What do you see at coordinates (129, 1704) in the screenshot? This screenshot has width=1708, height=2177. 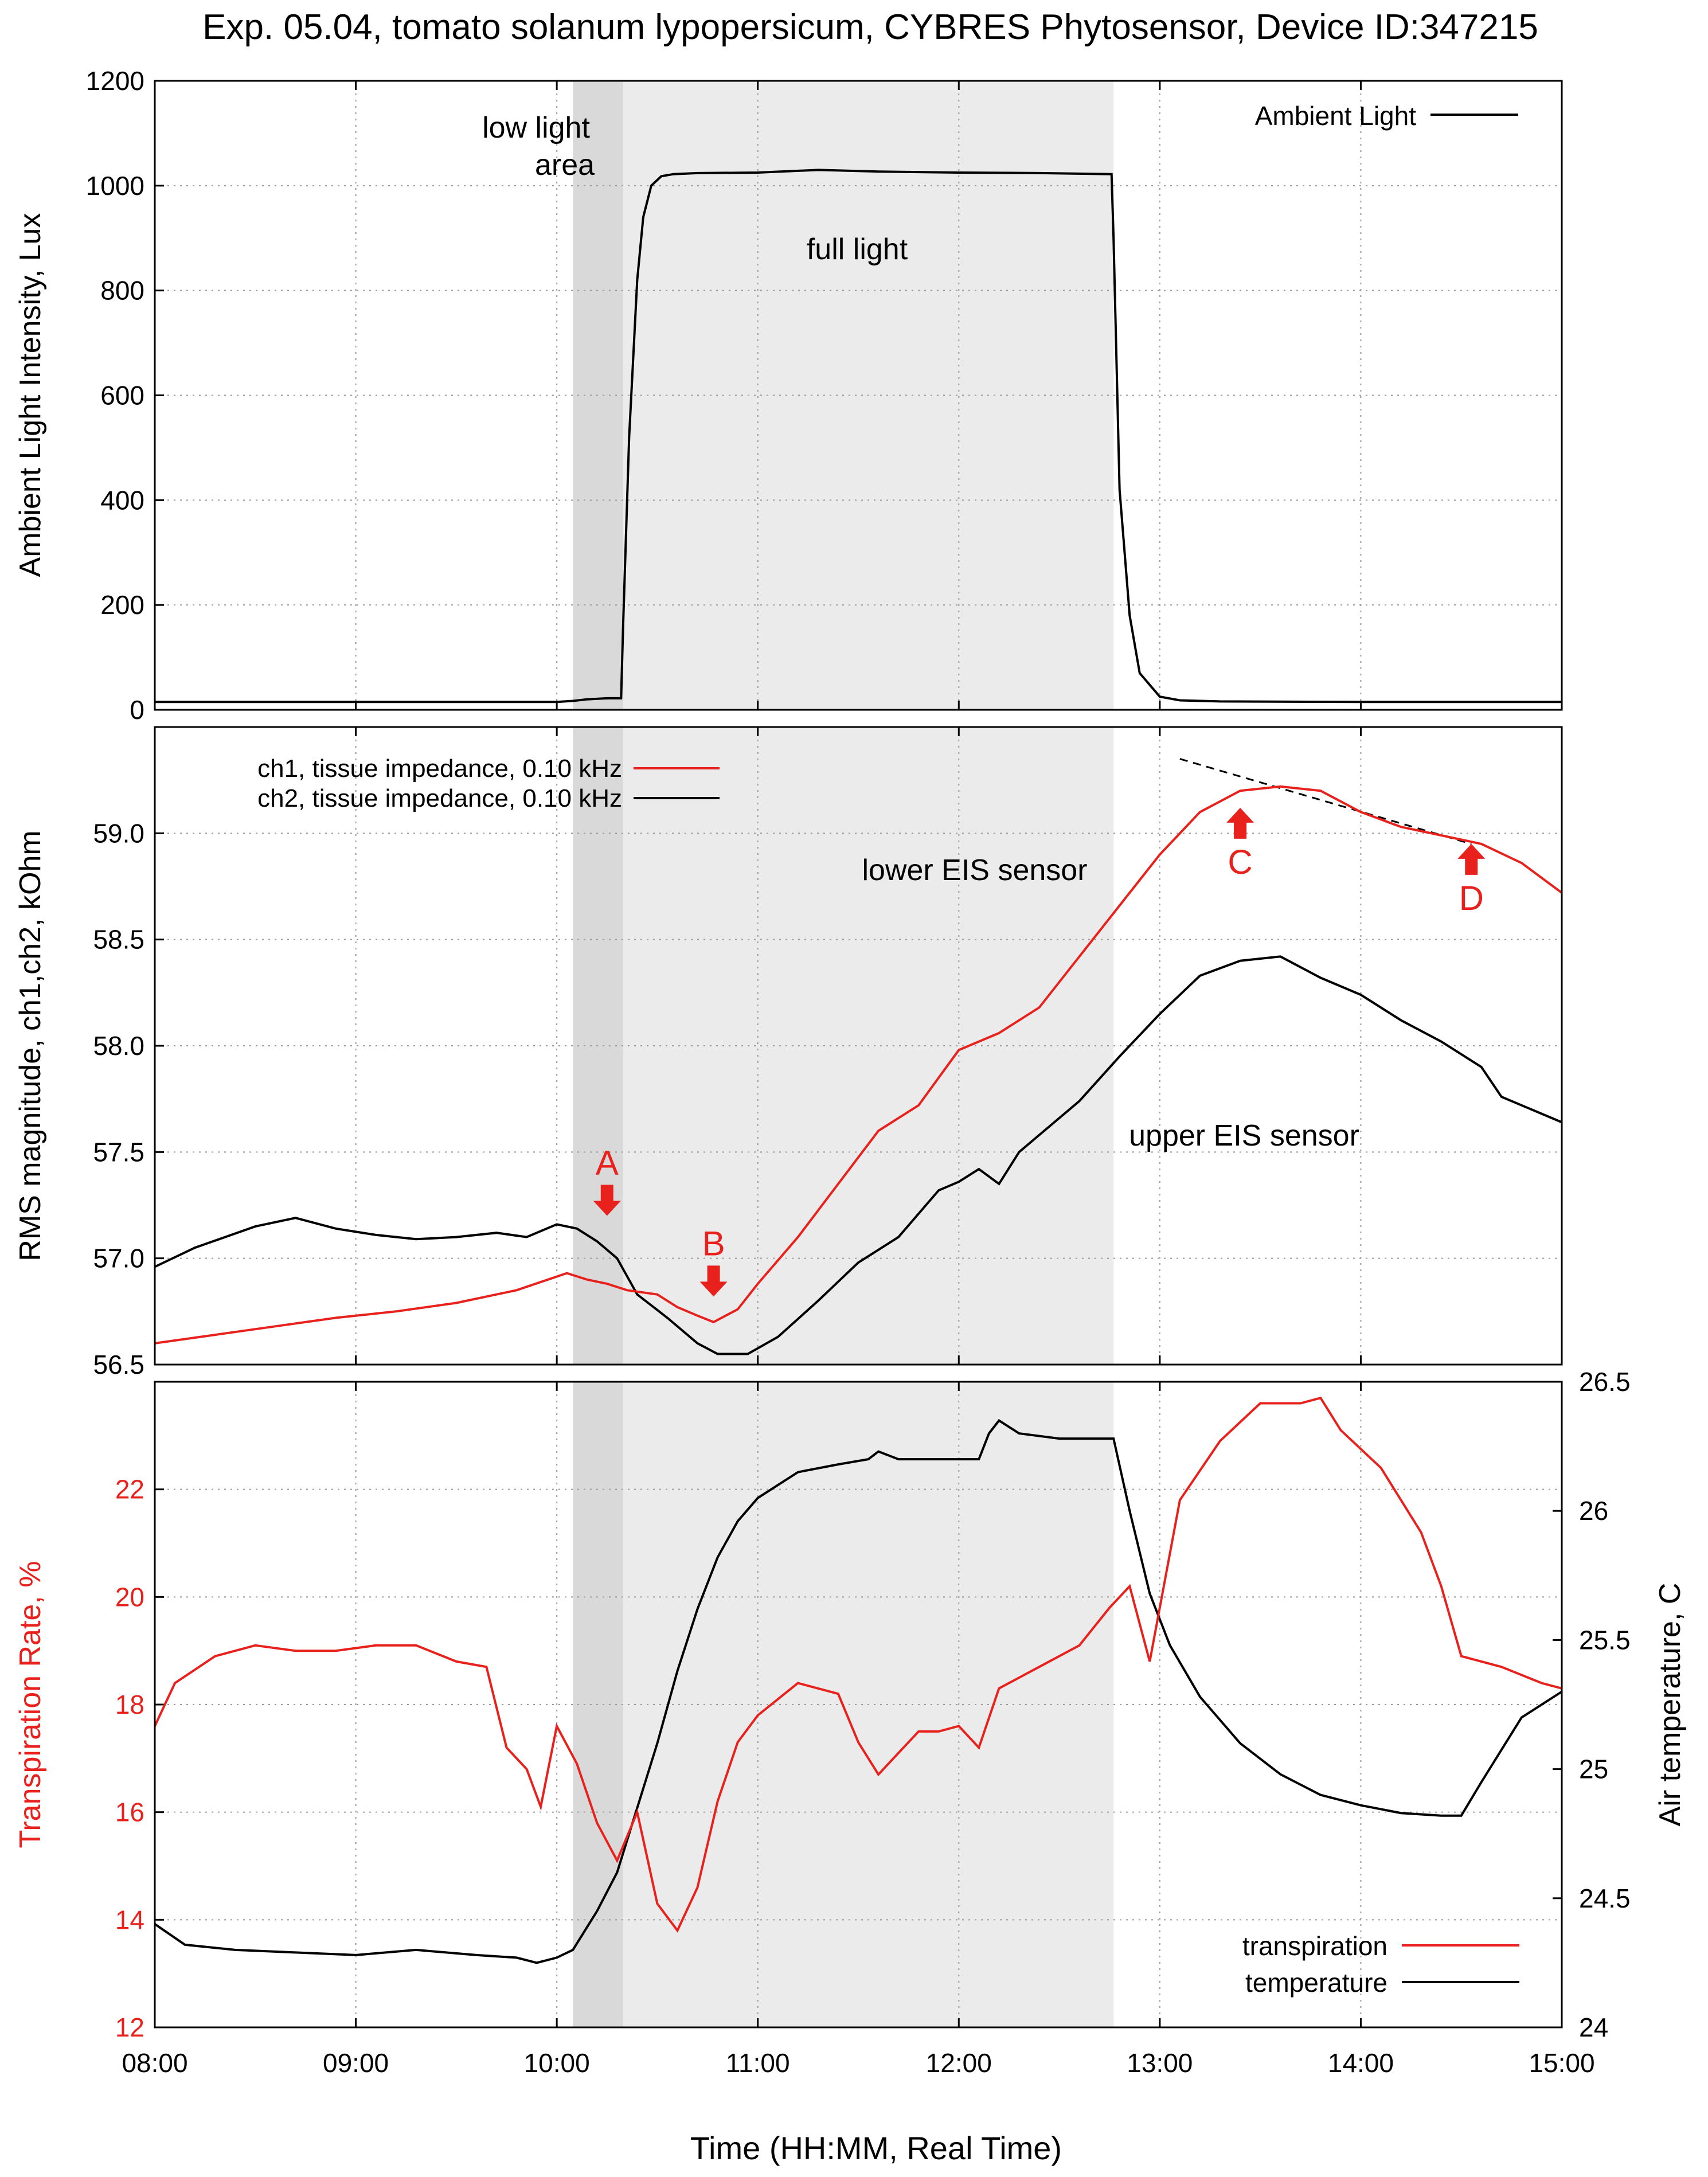 I see `y-tick-label: 18` at bounding box center [129, 1704].